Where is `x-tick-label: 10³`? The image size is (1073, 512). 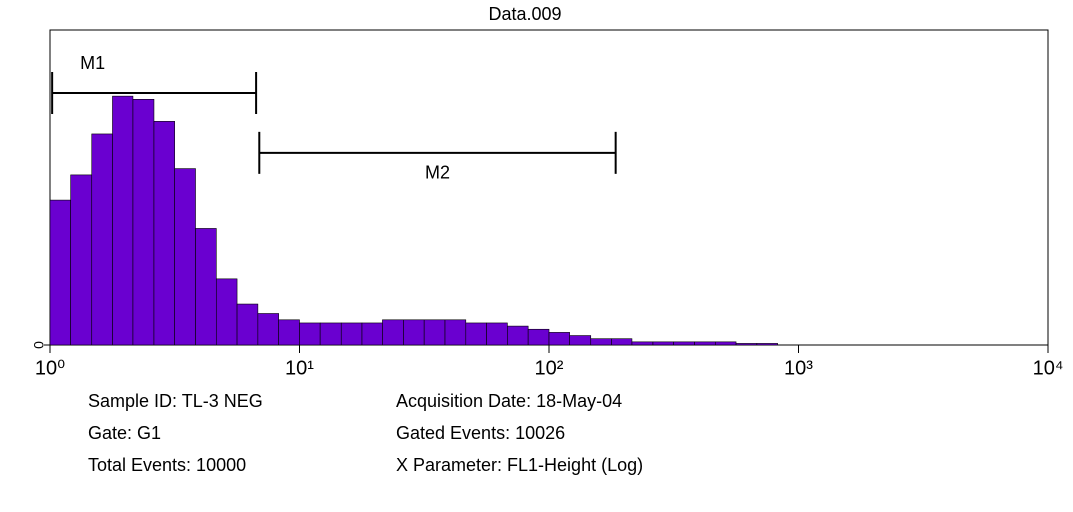 x-tick-label: 10³ is located at coordinates (798, 368).